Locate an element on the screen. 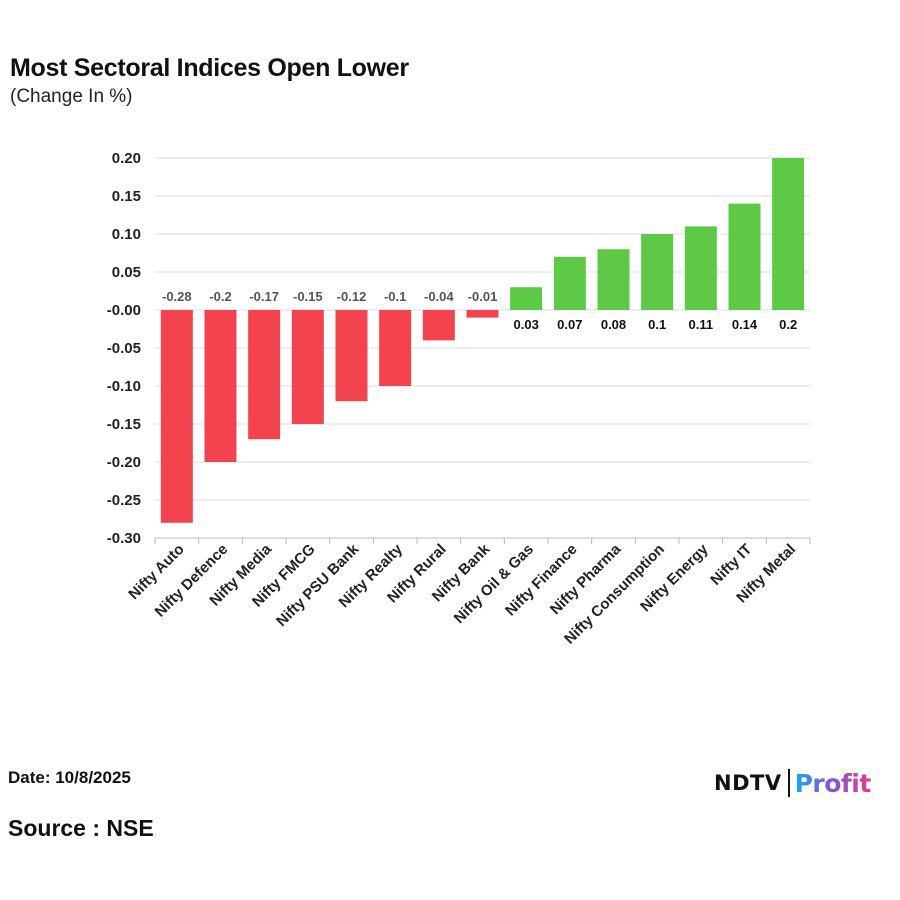 This screenshot has height=900, width=900. logo-product-text: Profit is located at coordinates (833, 783).